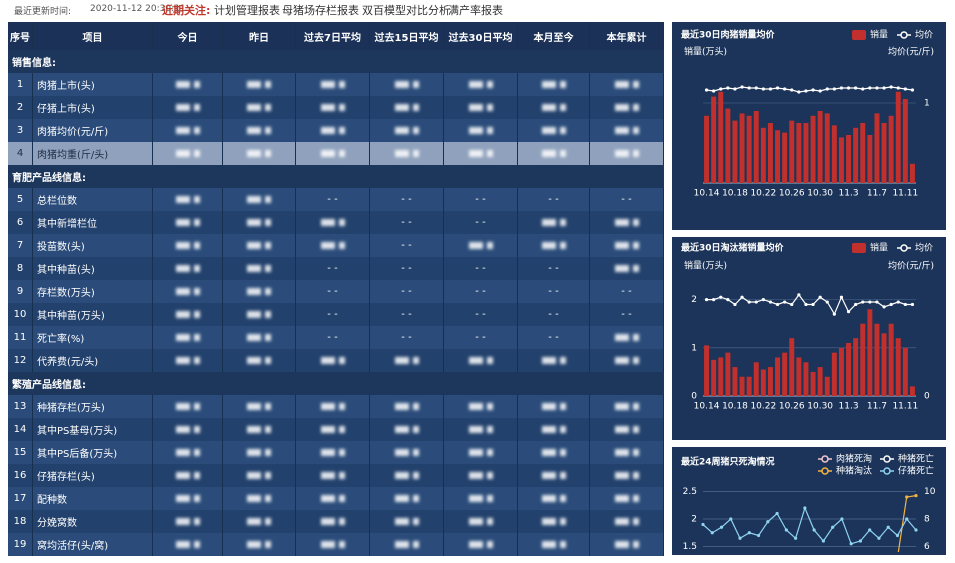  What do you see at coordinates (554, 36) in the screenshot?
I see `column-header: 本月至今` at bounding box center [554, 36].